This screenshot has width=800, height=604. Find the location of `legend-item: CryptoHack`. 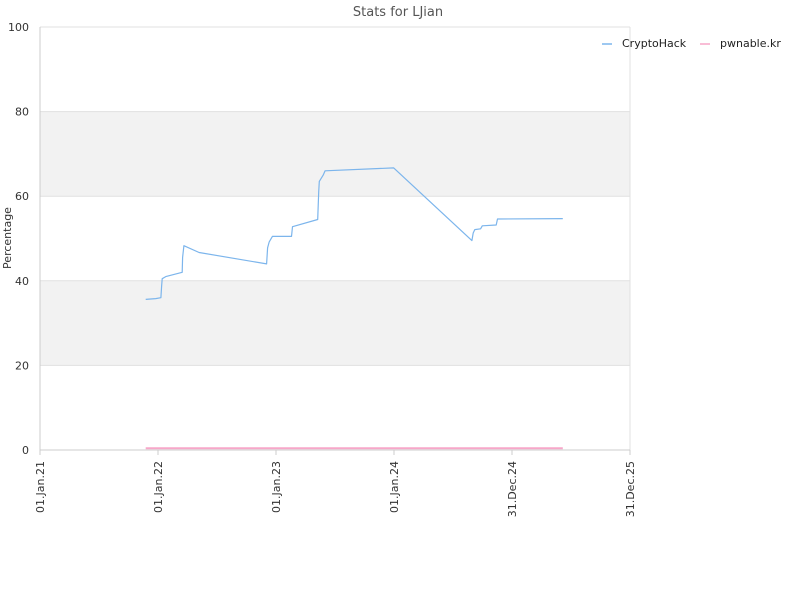

legend-item: CryptoHack is located at coordinates (644, 43).